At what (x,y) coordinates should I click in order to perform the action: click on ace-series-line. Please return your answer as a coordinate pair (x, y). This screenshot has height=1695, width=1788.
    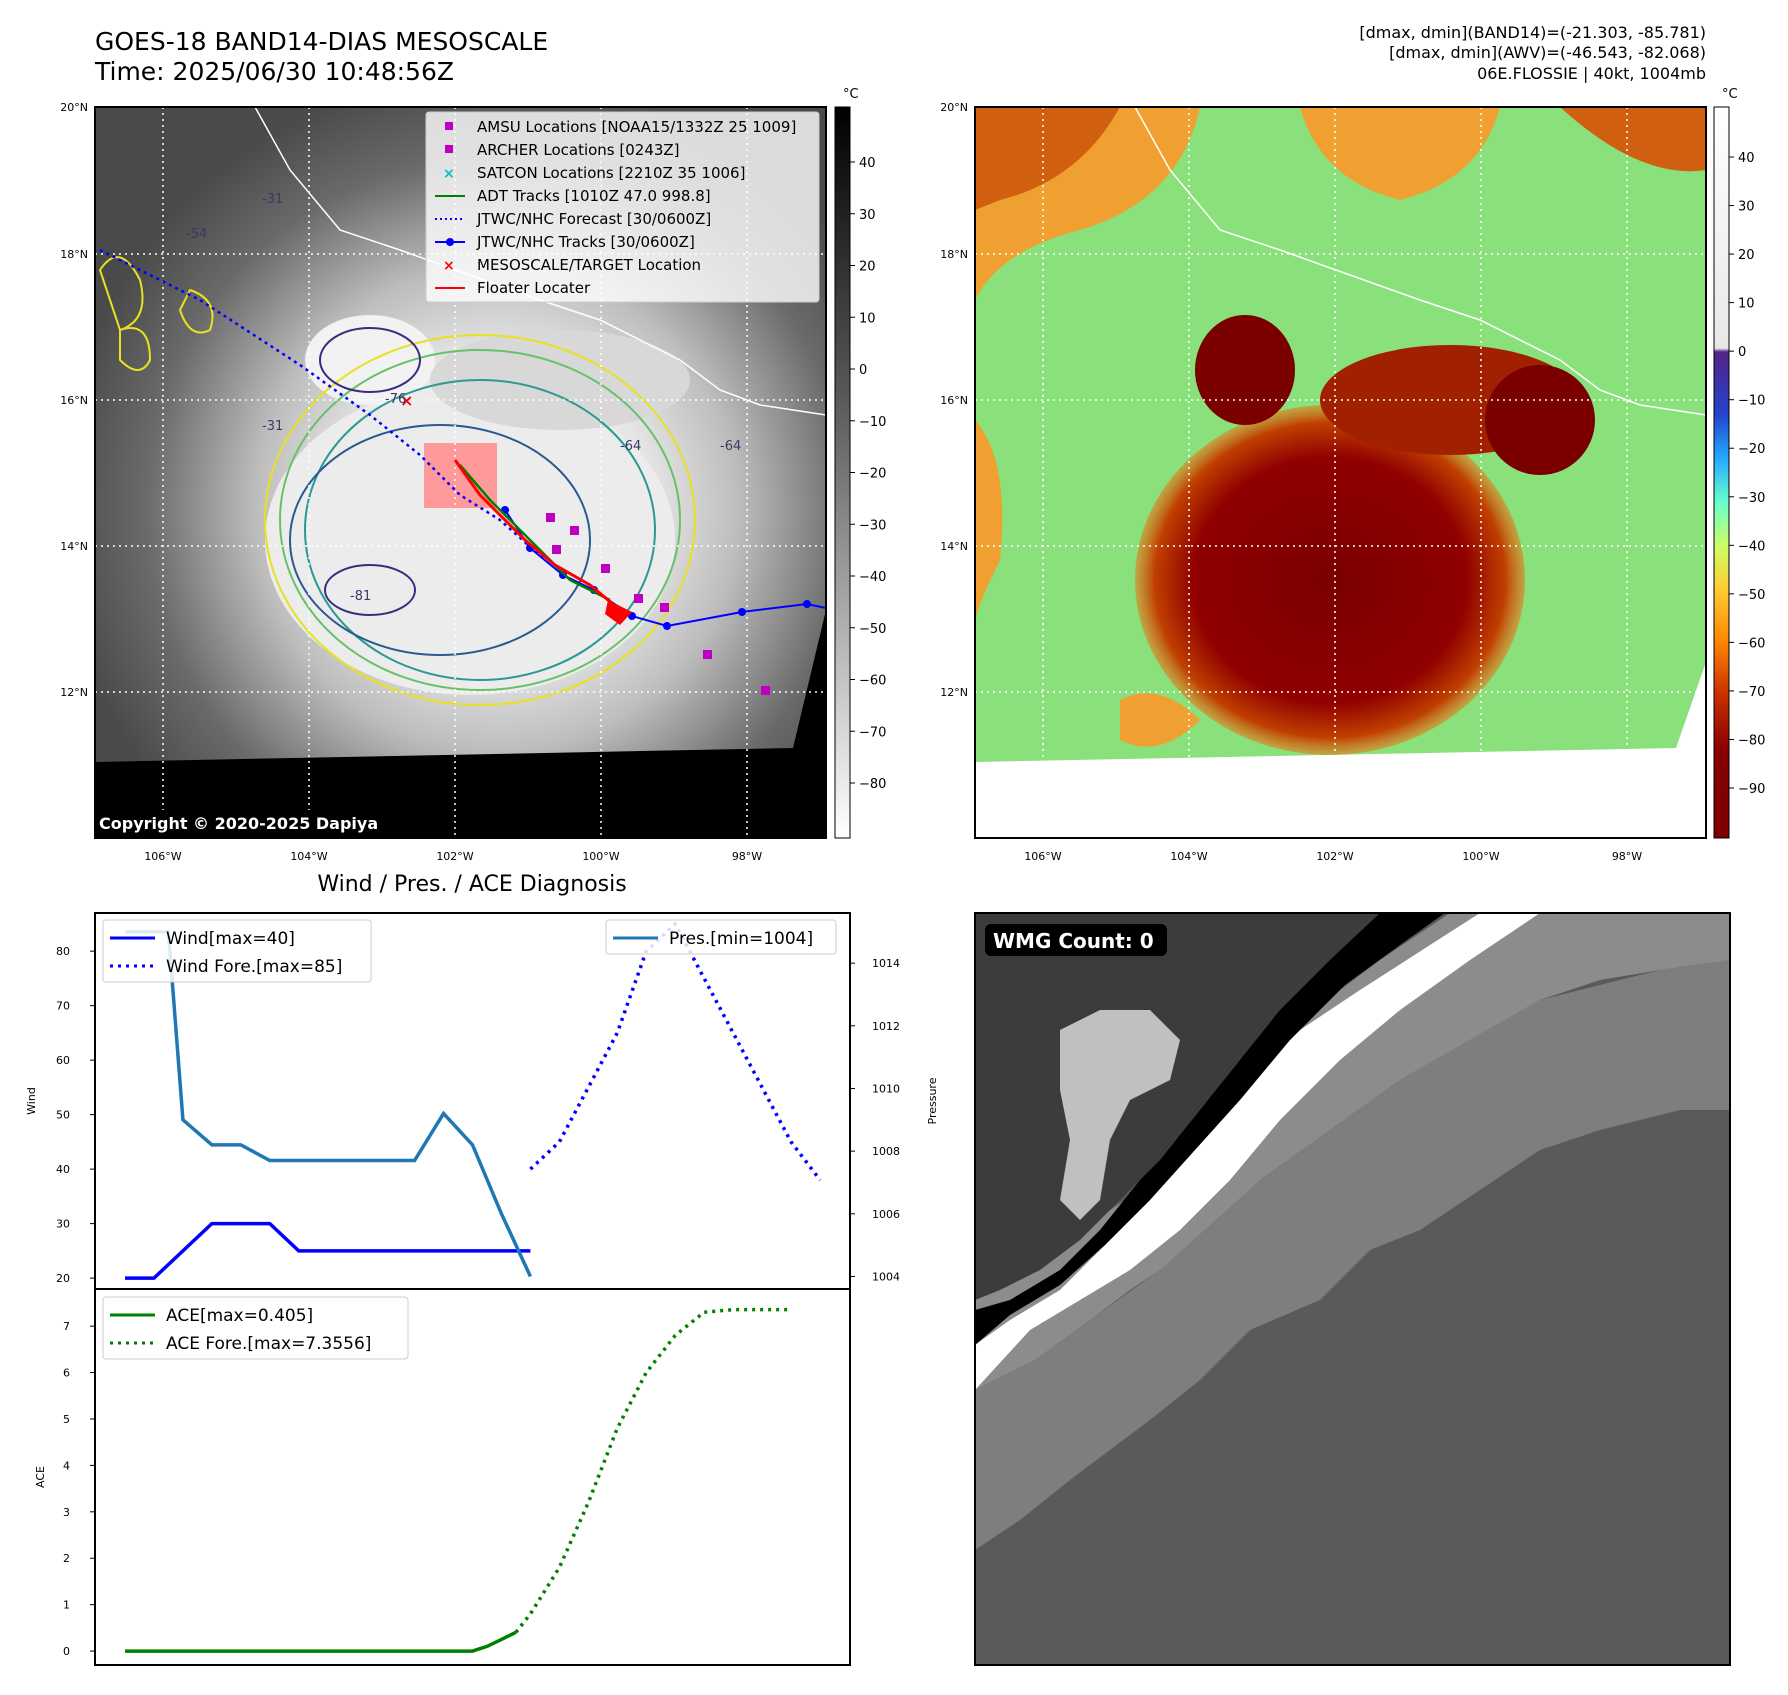
    Looking at the image, I should click on (321, 1641).